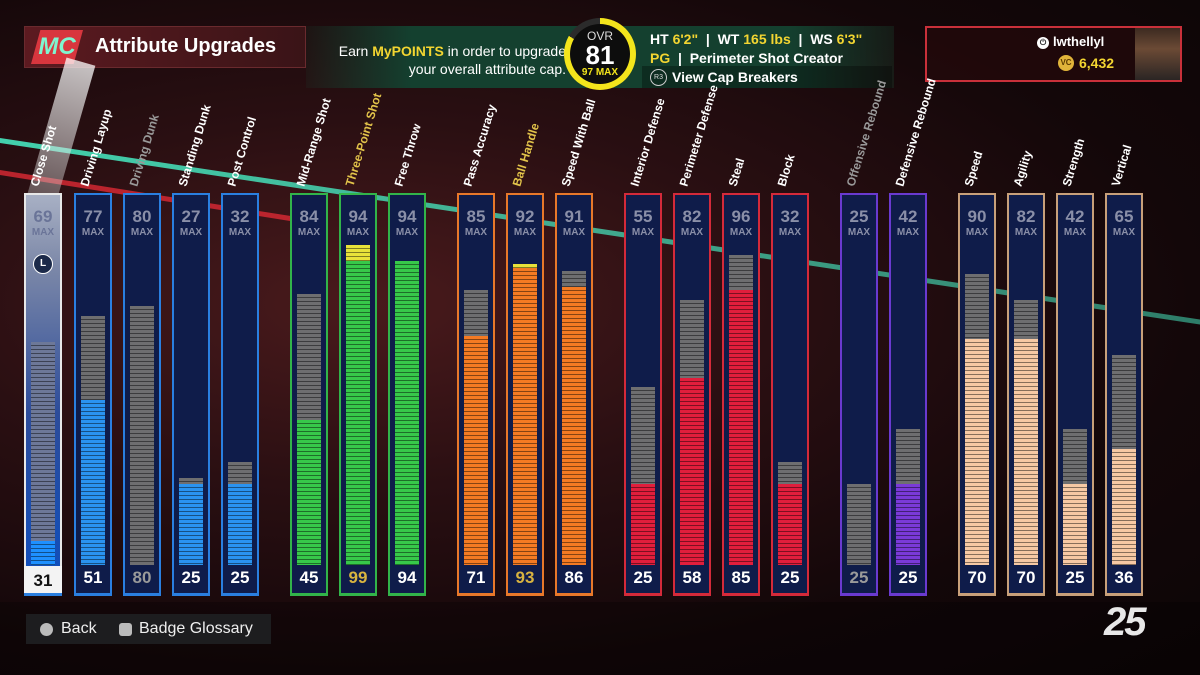 The width and height of the screenshot is (1200, 675). I want to click on attribute-max-value: 84, so click(309, 216).